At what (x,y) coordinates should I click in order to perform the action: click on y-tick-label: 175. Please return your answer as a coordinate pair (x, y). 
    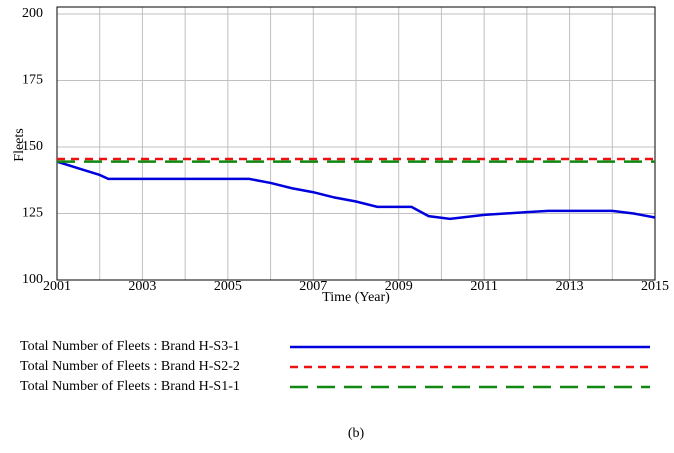
    Looking at the image, I should click on (32, 80).